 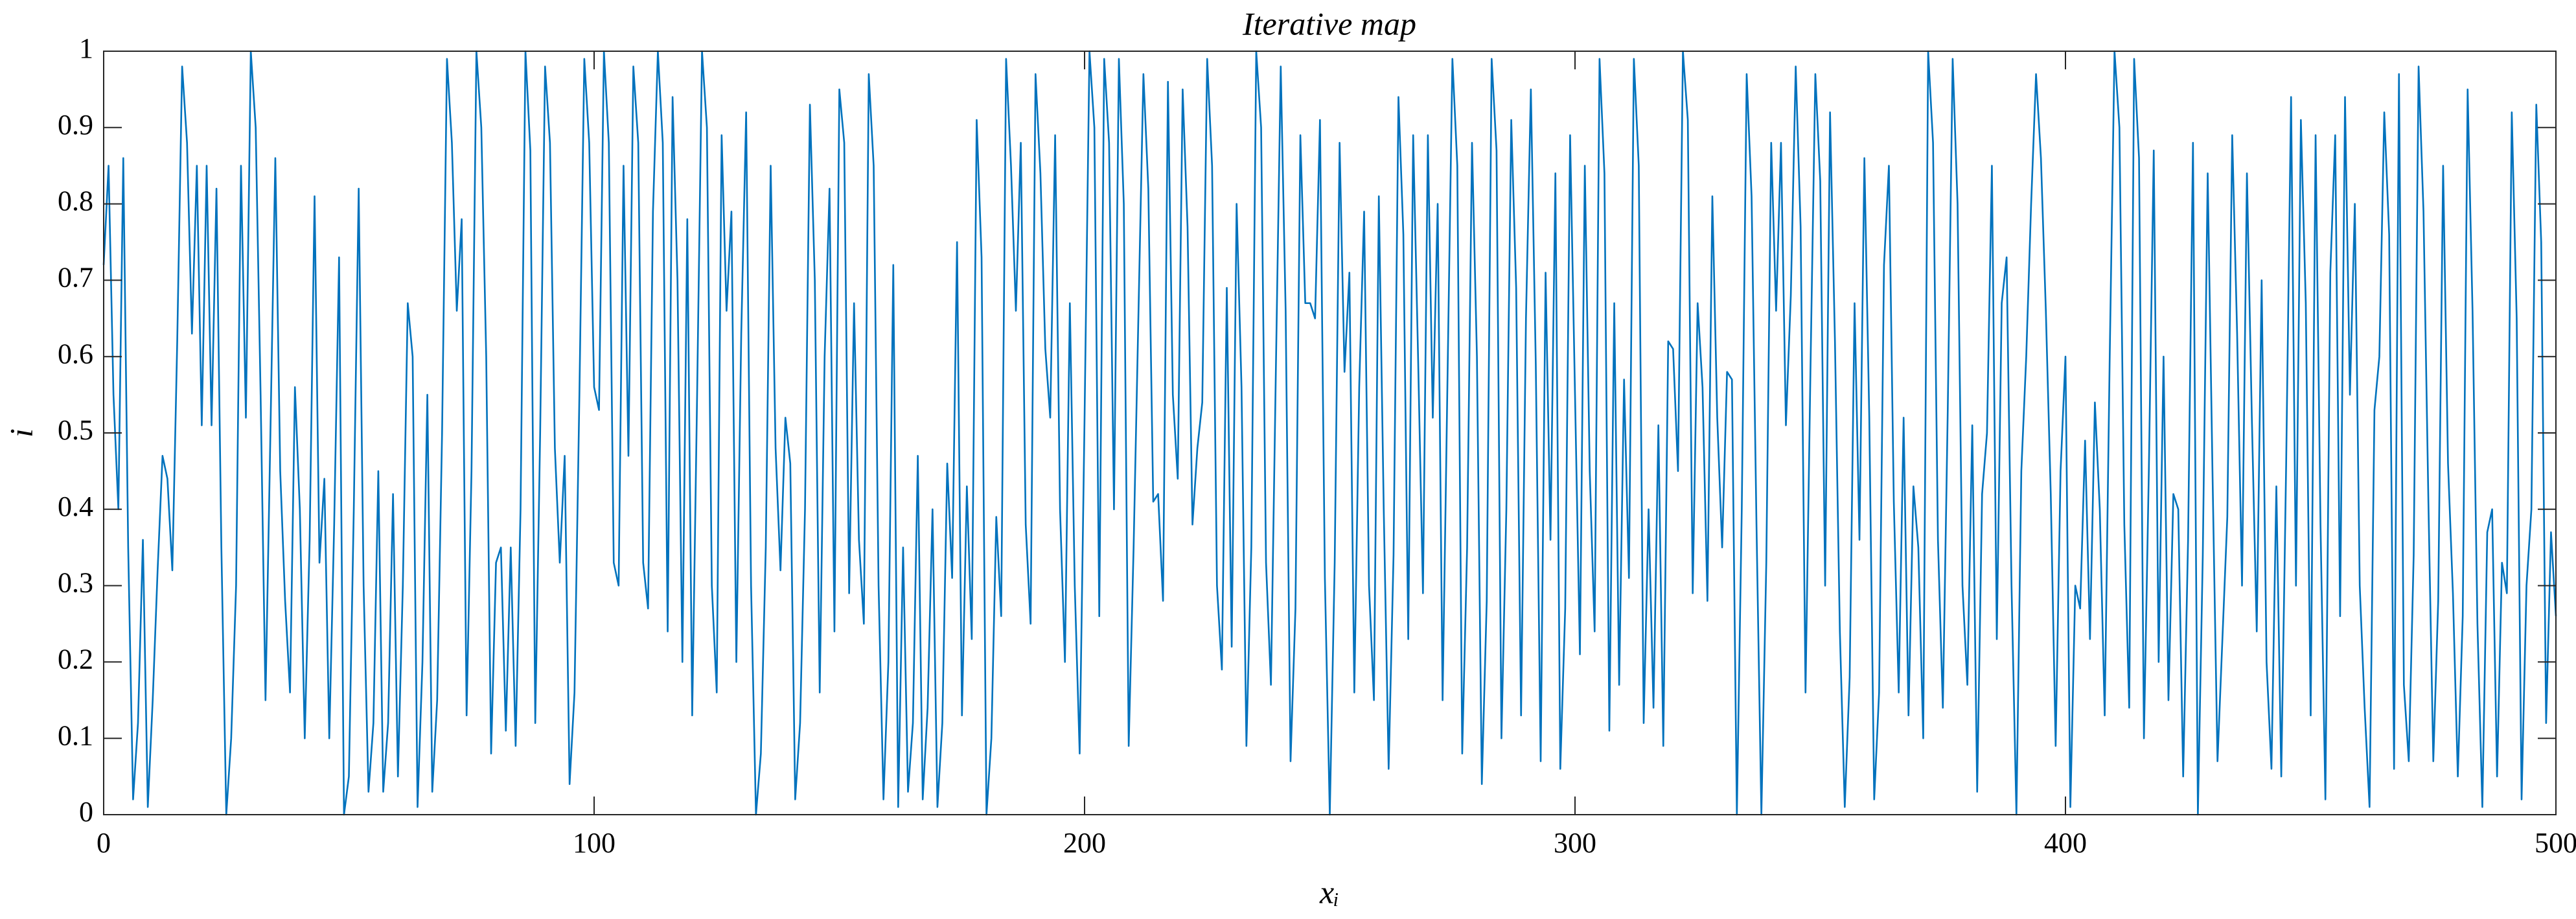 What do you see at coordinates (75, 353) in the screenshot?
I see `y-tick-label: 0.6` at bounding box center [75, 353].